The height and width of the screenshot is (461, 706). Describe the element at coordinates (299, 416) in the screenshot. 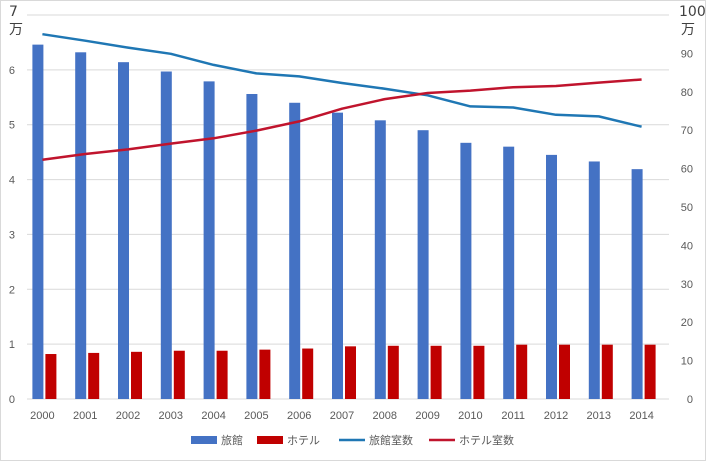

I see `x-tick-label: 2006` at that location.